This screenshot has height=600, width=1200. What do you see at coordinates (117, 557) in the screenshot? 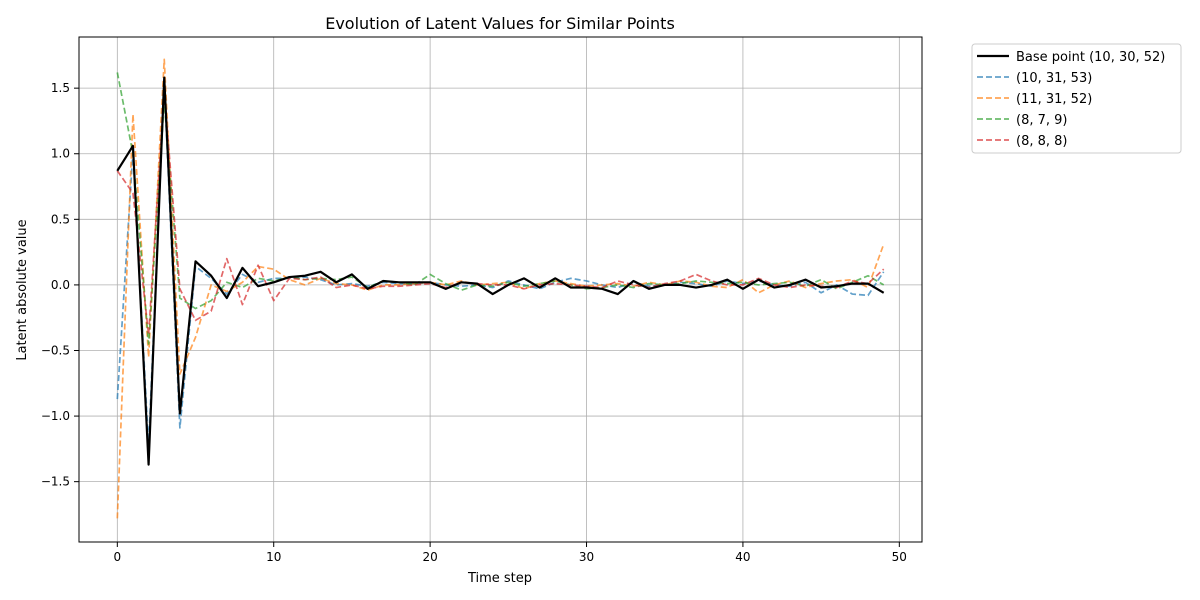
I see `x-tick-label: 0` at bounding box center [117, 557].